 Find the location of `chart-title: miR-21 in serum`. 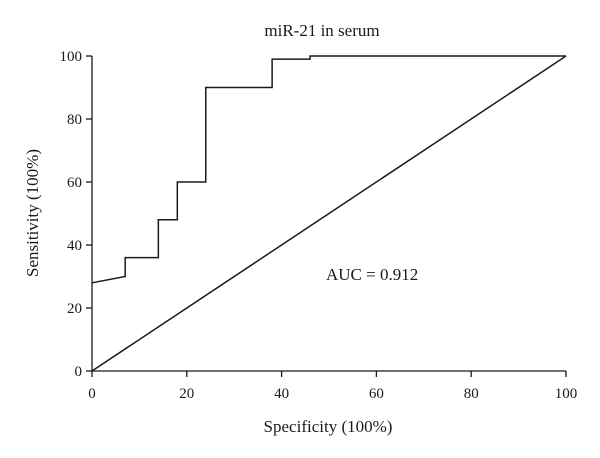

chart-title: miR-21 in serum is located at coordinates (321, 30).